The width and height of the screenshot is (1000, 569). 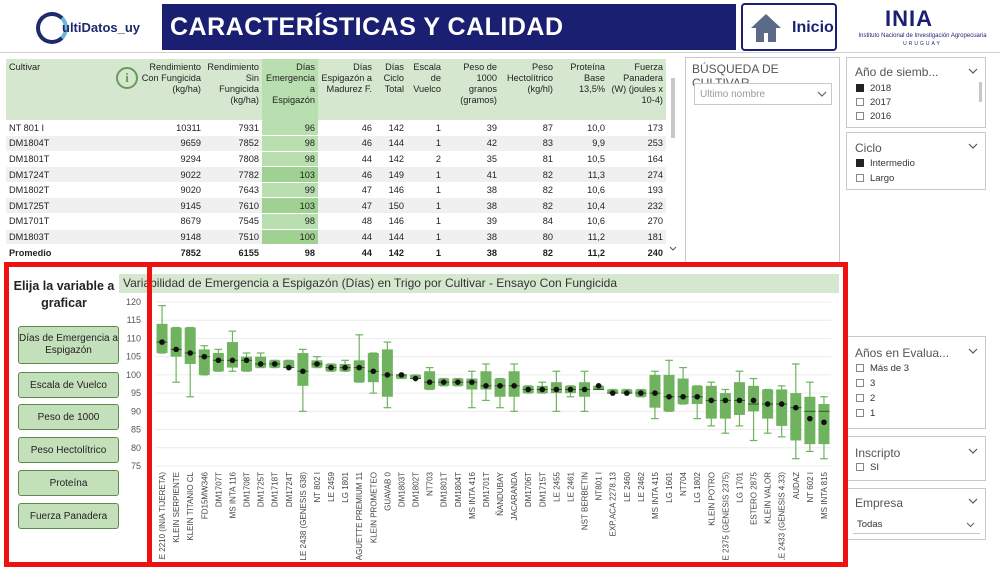 What do you see at coordinates (763, 94) in the screenshot?
I see `cultivar-search-dropdown: Ultimo nombre` at bounding box center [763, 94].